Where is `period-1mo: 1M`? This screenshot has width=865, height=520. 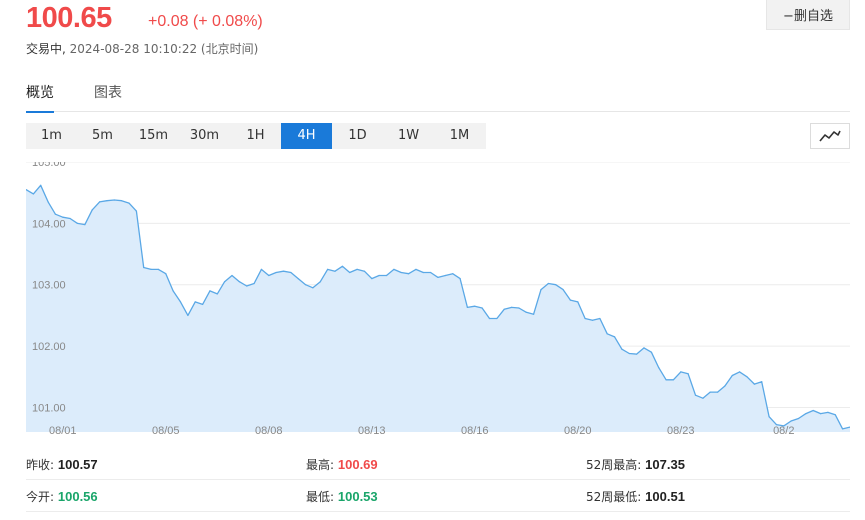 period-1mo: 1M is located at coordinates (459, 135).